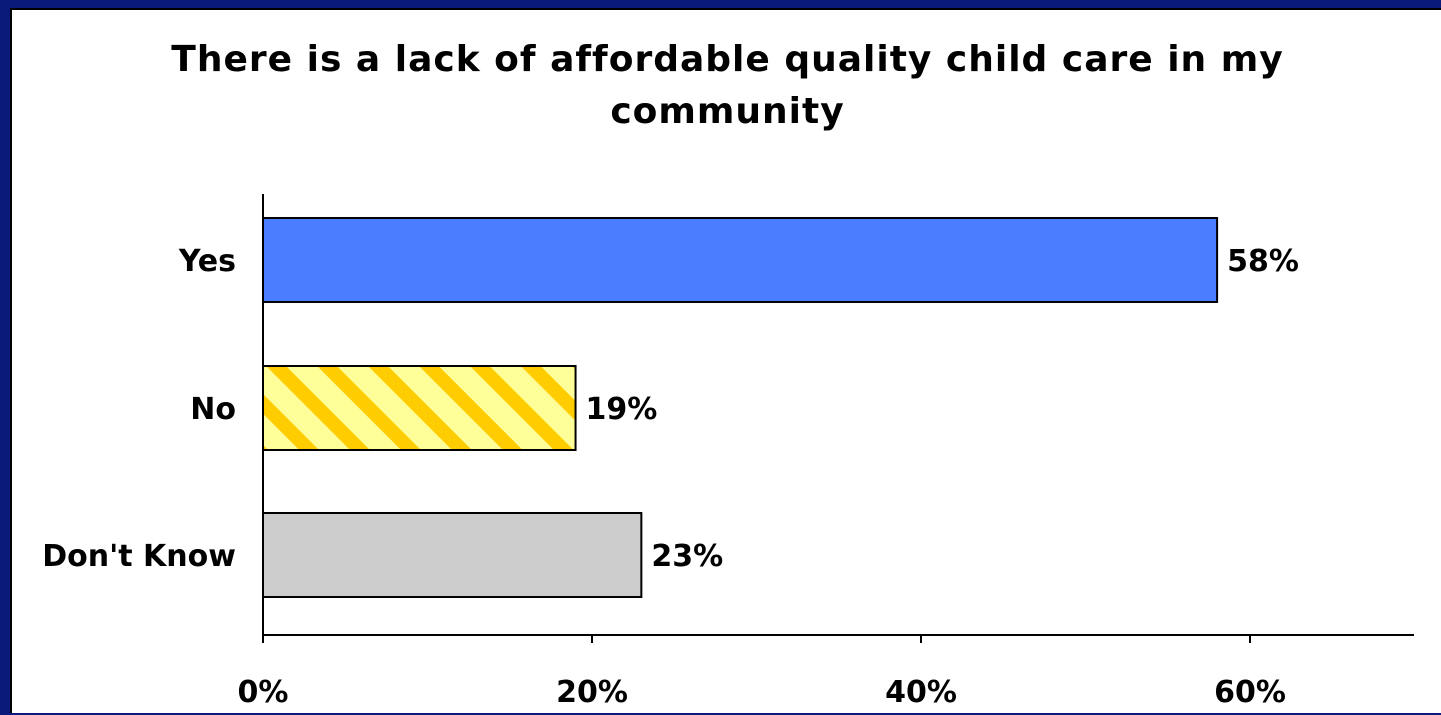 The height and width of the screenshot is (715, 1441). Describe the element at coordinates (139, 556) in the screenshot. I see `category-label-don-t-know: Don't Know` at that location.